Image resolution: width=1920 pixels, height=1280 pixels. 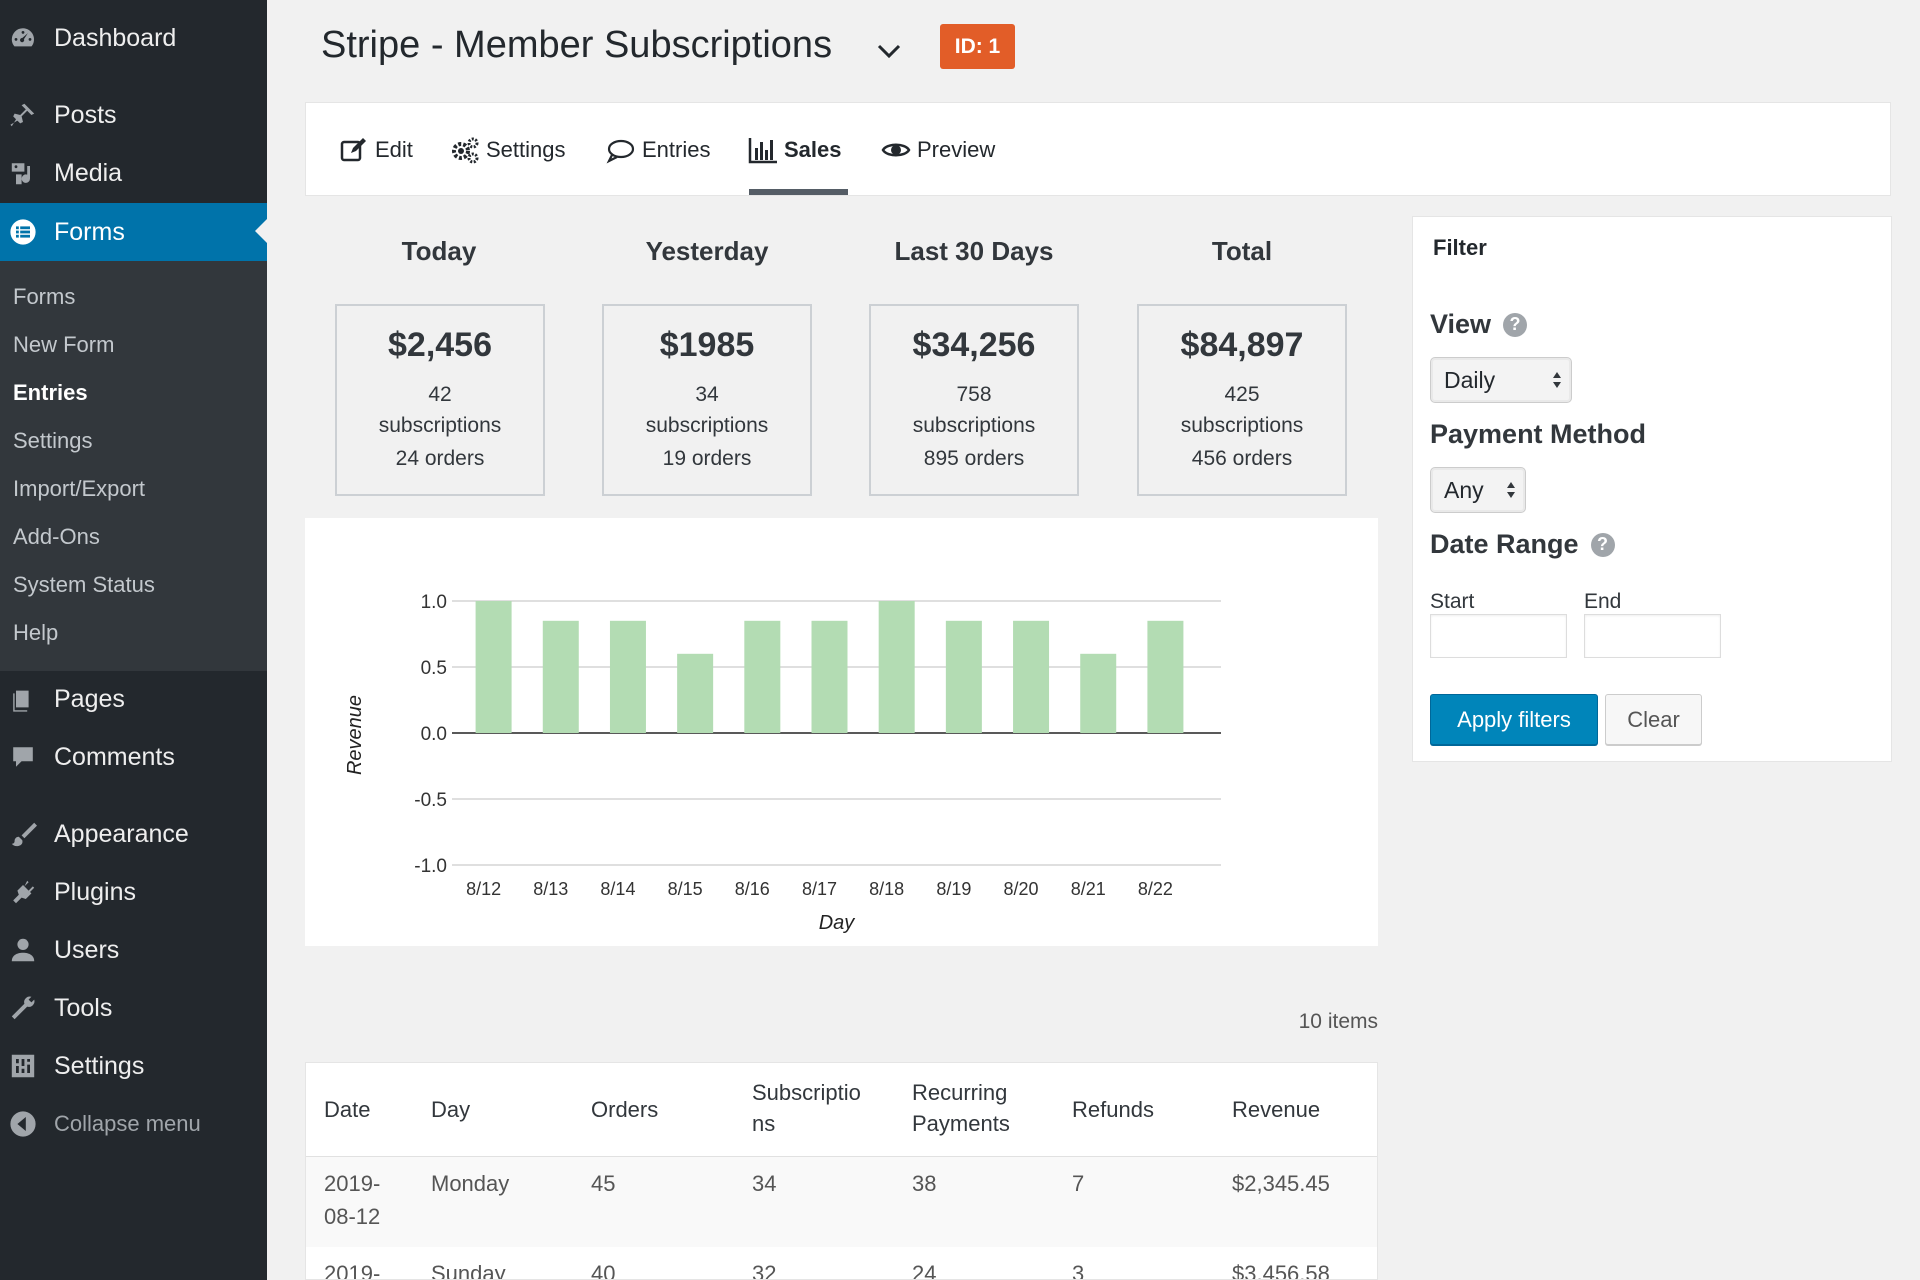 I want to click on menu-item-appearance: Appearance, so click(x=133, y=834).